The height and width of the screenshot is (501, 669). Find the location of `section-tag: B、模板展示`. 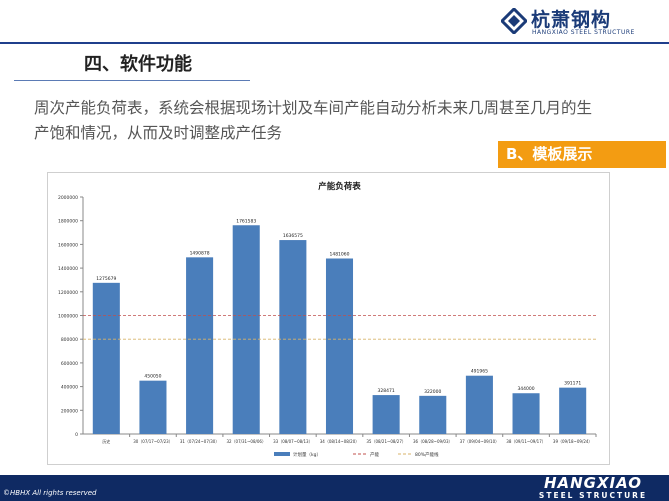

section-tag: B、模板展示 is located at coordinates (582, 154).